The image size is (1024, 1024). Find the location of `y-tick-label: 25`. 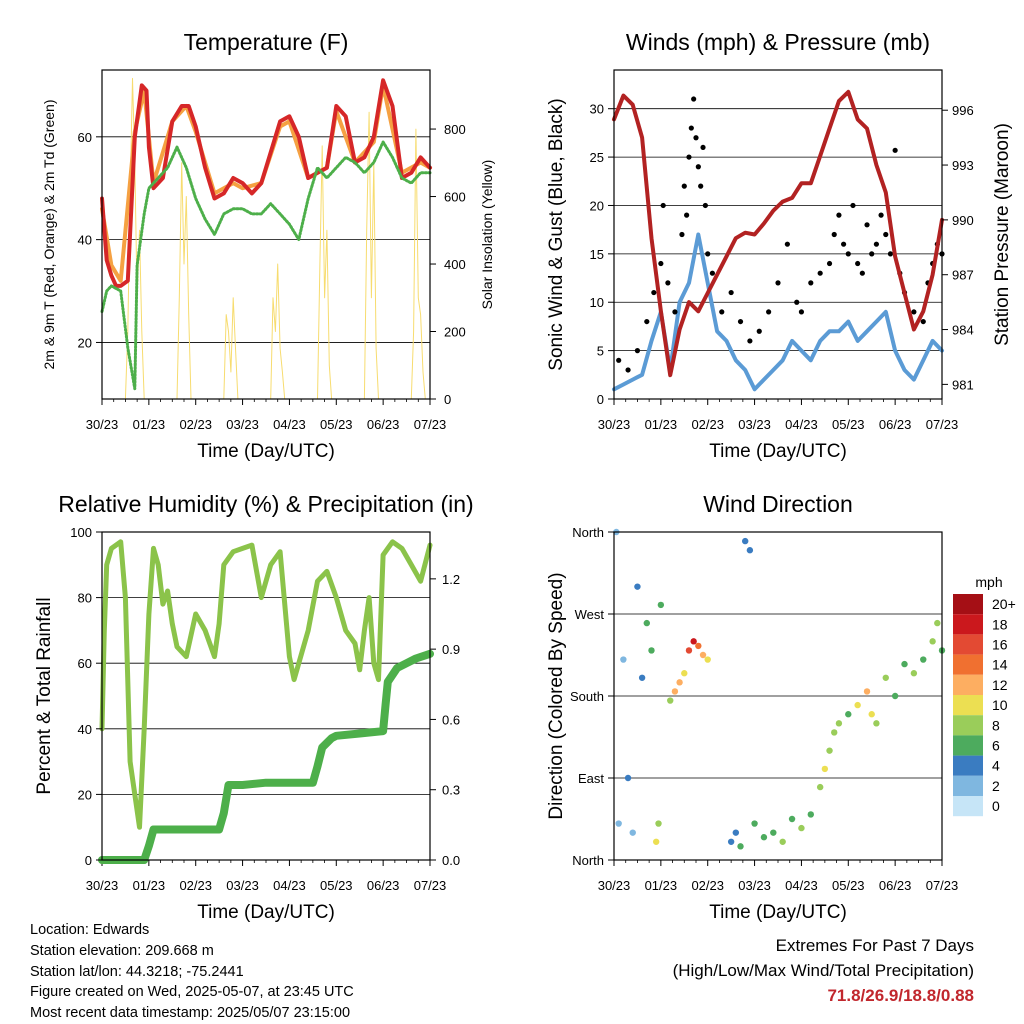

y-tick-label: 25 is located at coordinates (597, 157).